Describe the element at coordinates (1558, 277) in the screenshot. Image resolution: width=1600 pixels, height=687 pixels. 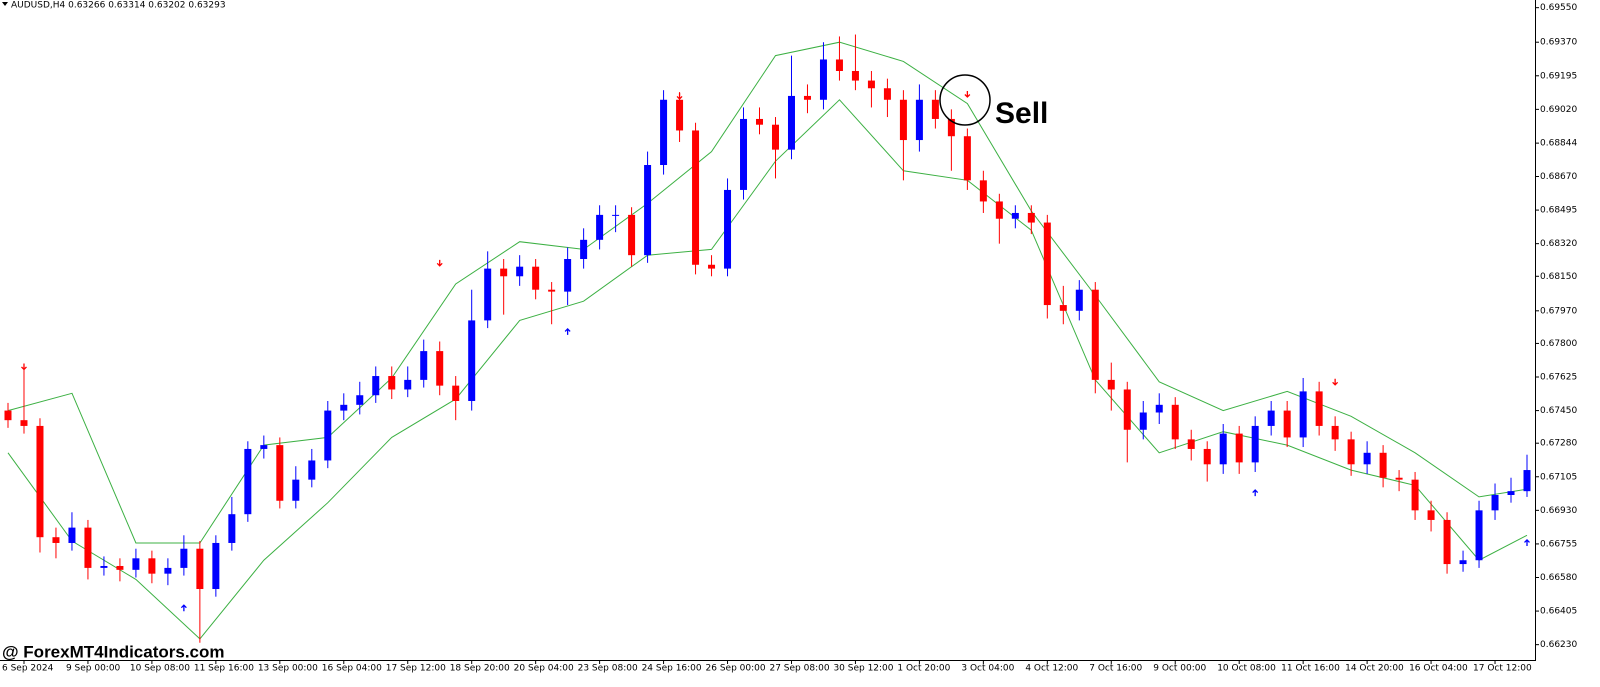
I see `y-tick-label: 0.68150` at that location.